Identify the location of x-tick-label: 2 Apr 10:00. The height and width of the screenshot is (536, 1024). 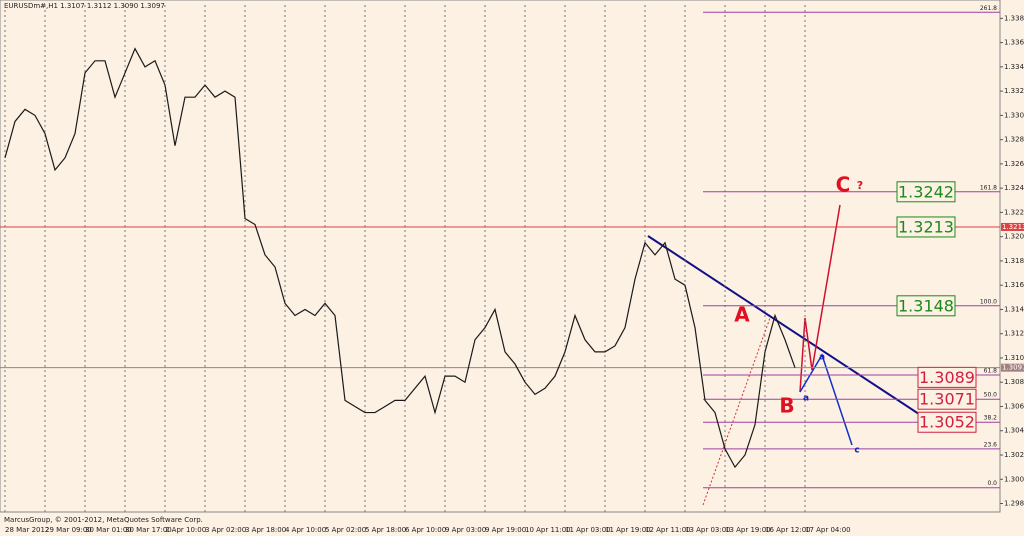
(185, 530).